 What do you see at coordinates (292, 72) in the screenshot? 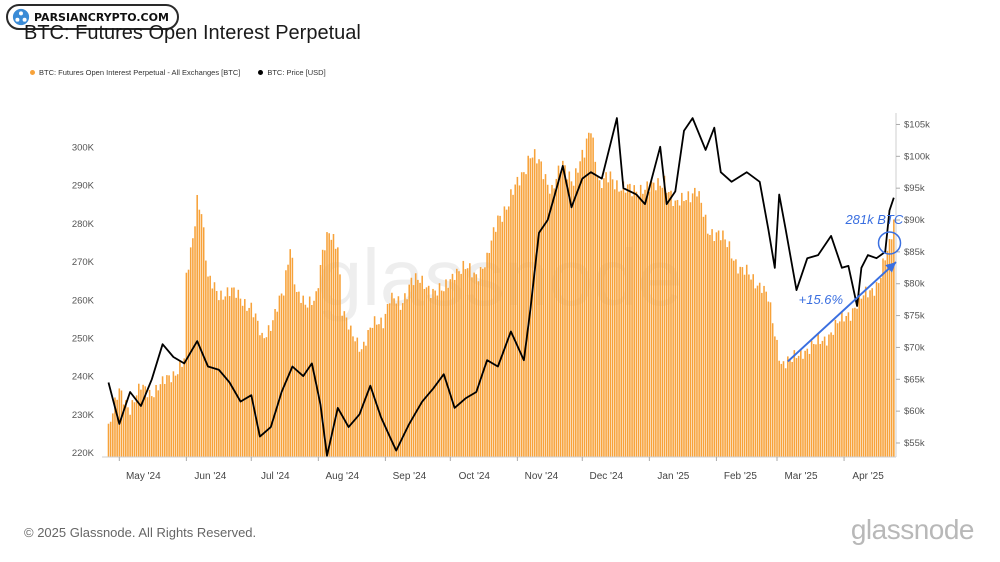
I see `legend-item-price: BTC: Price [USD]` at bounding box center [292, 72].